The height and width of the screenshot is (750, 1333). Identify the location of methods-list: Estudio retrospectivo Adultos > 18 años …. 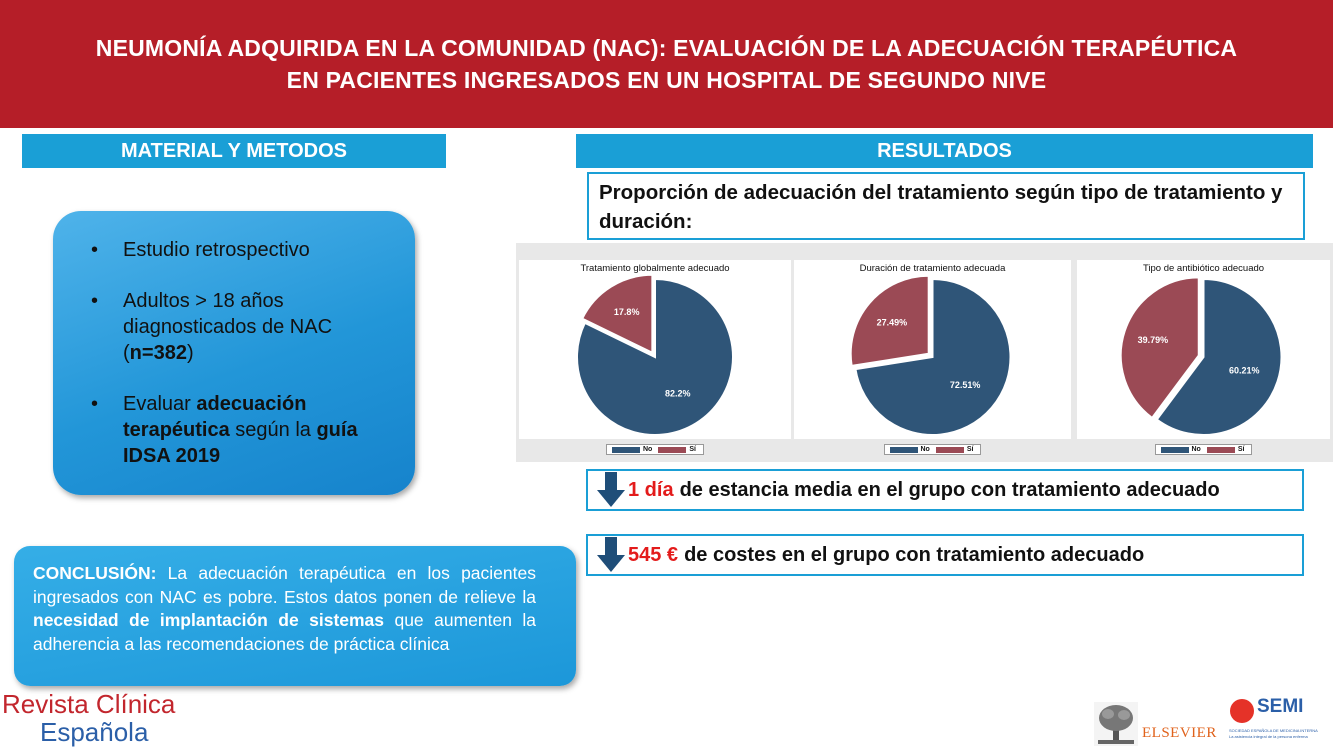
(241, 365).